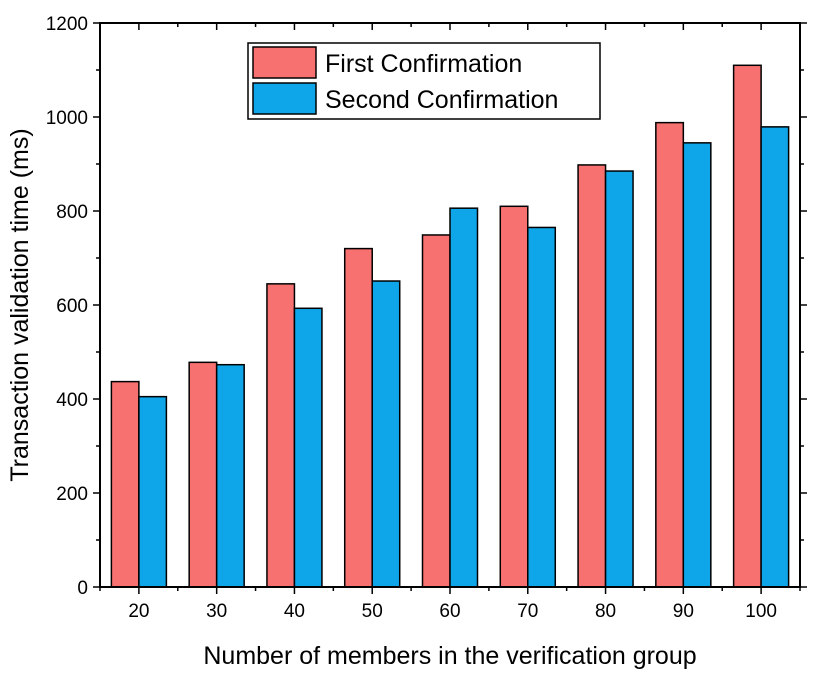 The width and height of the screenshot is (830, 678). What do you see at coordinates (82, 588) in the screenshot?
I see `y-tick-label: 0` at bounding box center [82, 588].